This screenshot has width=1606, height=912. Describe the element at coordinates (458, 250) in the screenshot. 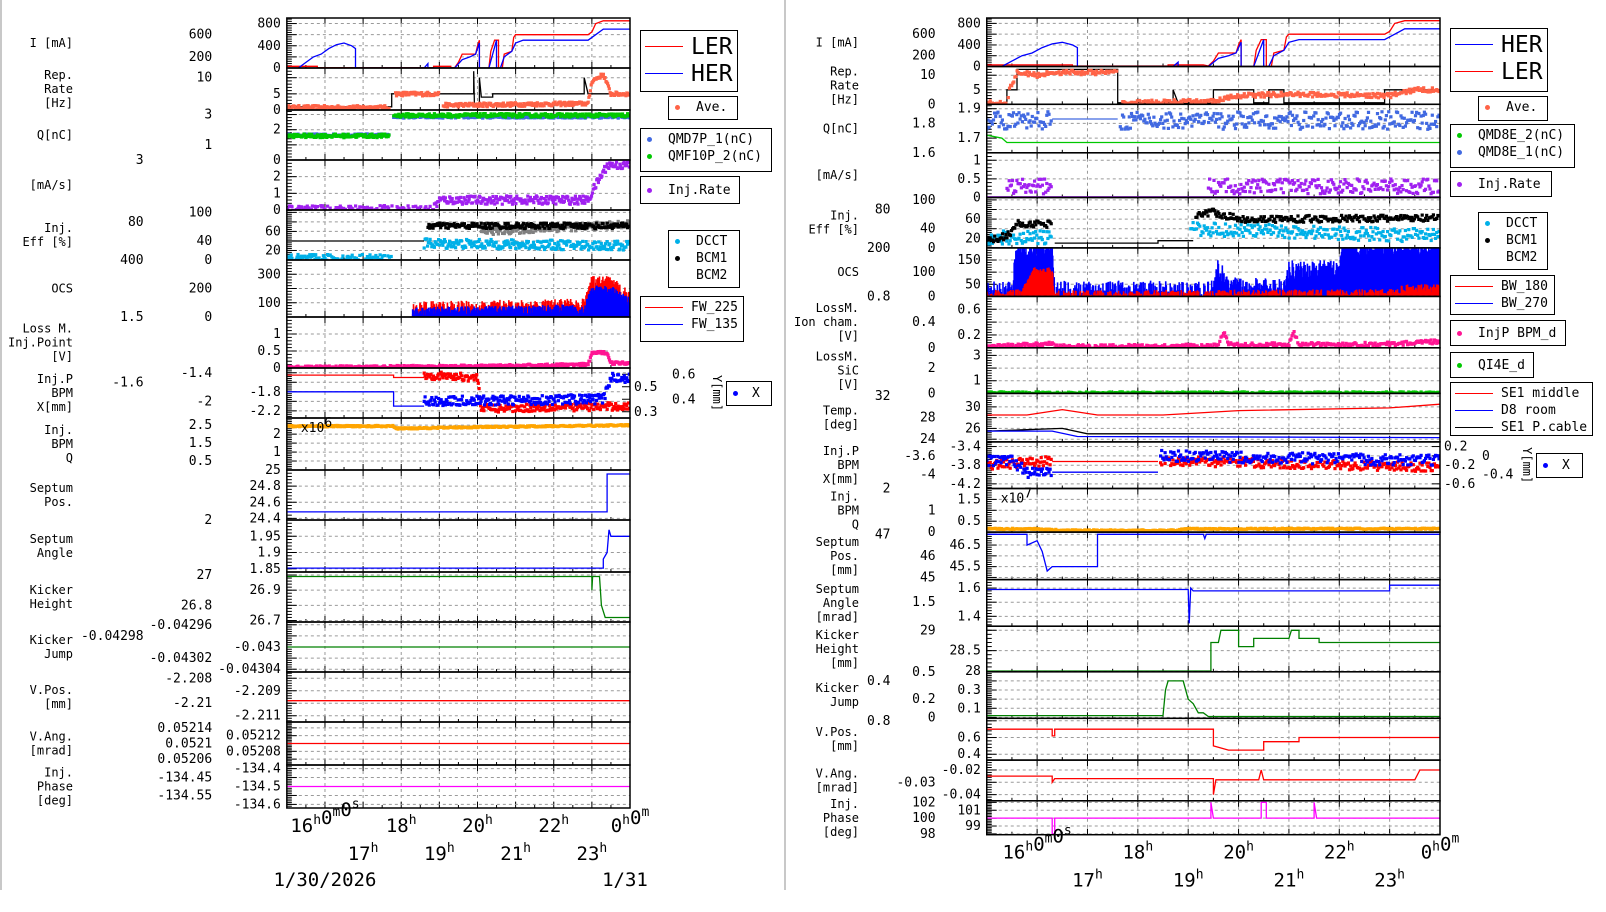

I see `series-scatter-DCCT` at that location.